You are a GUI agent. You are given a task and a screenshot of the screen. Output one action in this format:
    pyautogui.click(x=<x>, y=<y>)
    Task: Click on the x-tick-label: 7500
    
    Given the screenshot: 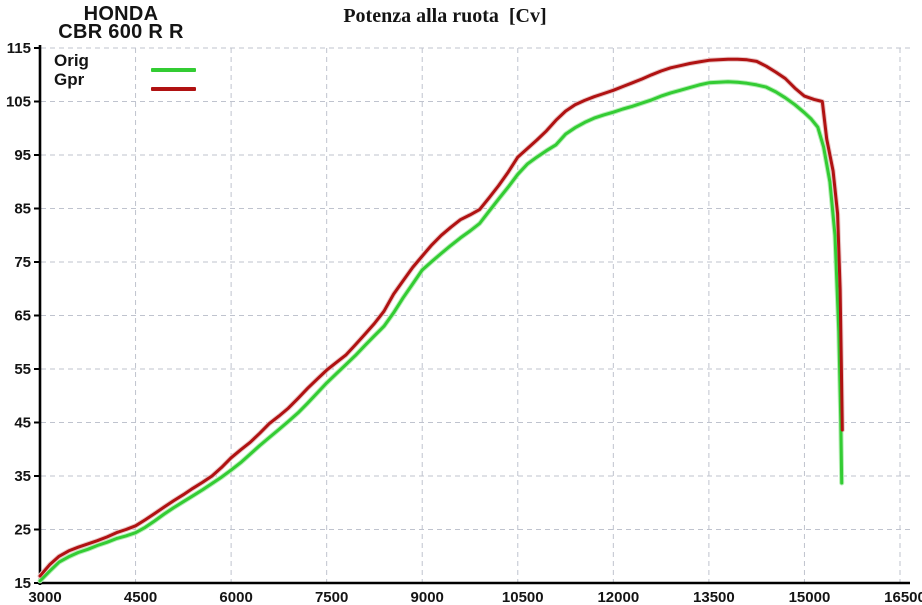 What is the action you would take?
    pyautogui.click(x=331, y=597)
    